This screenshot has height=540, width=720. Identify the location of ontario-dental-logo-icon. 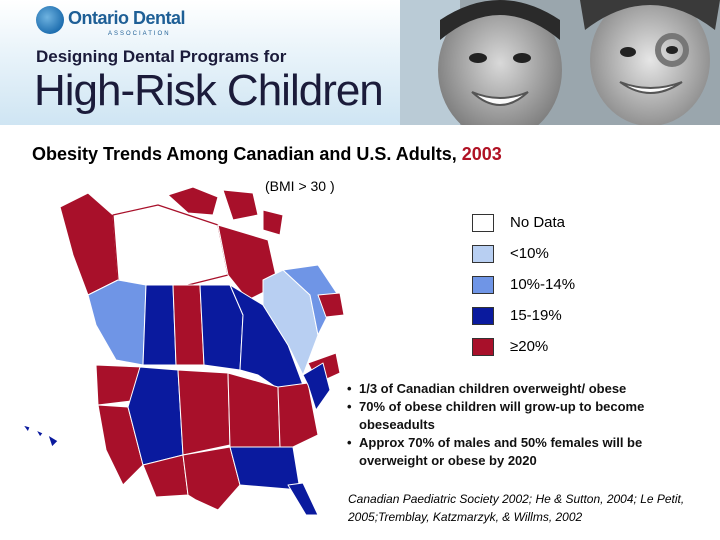
(50, 20).